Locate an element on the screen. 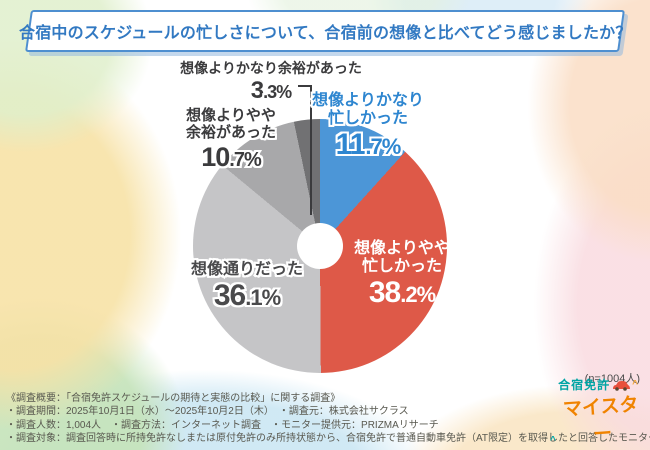 This screenshot has height=450, width=650. brand-name-top: 合宿免許 is located at coordinates (584, 385).